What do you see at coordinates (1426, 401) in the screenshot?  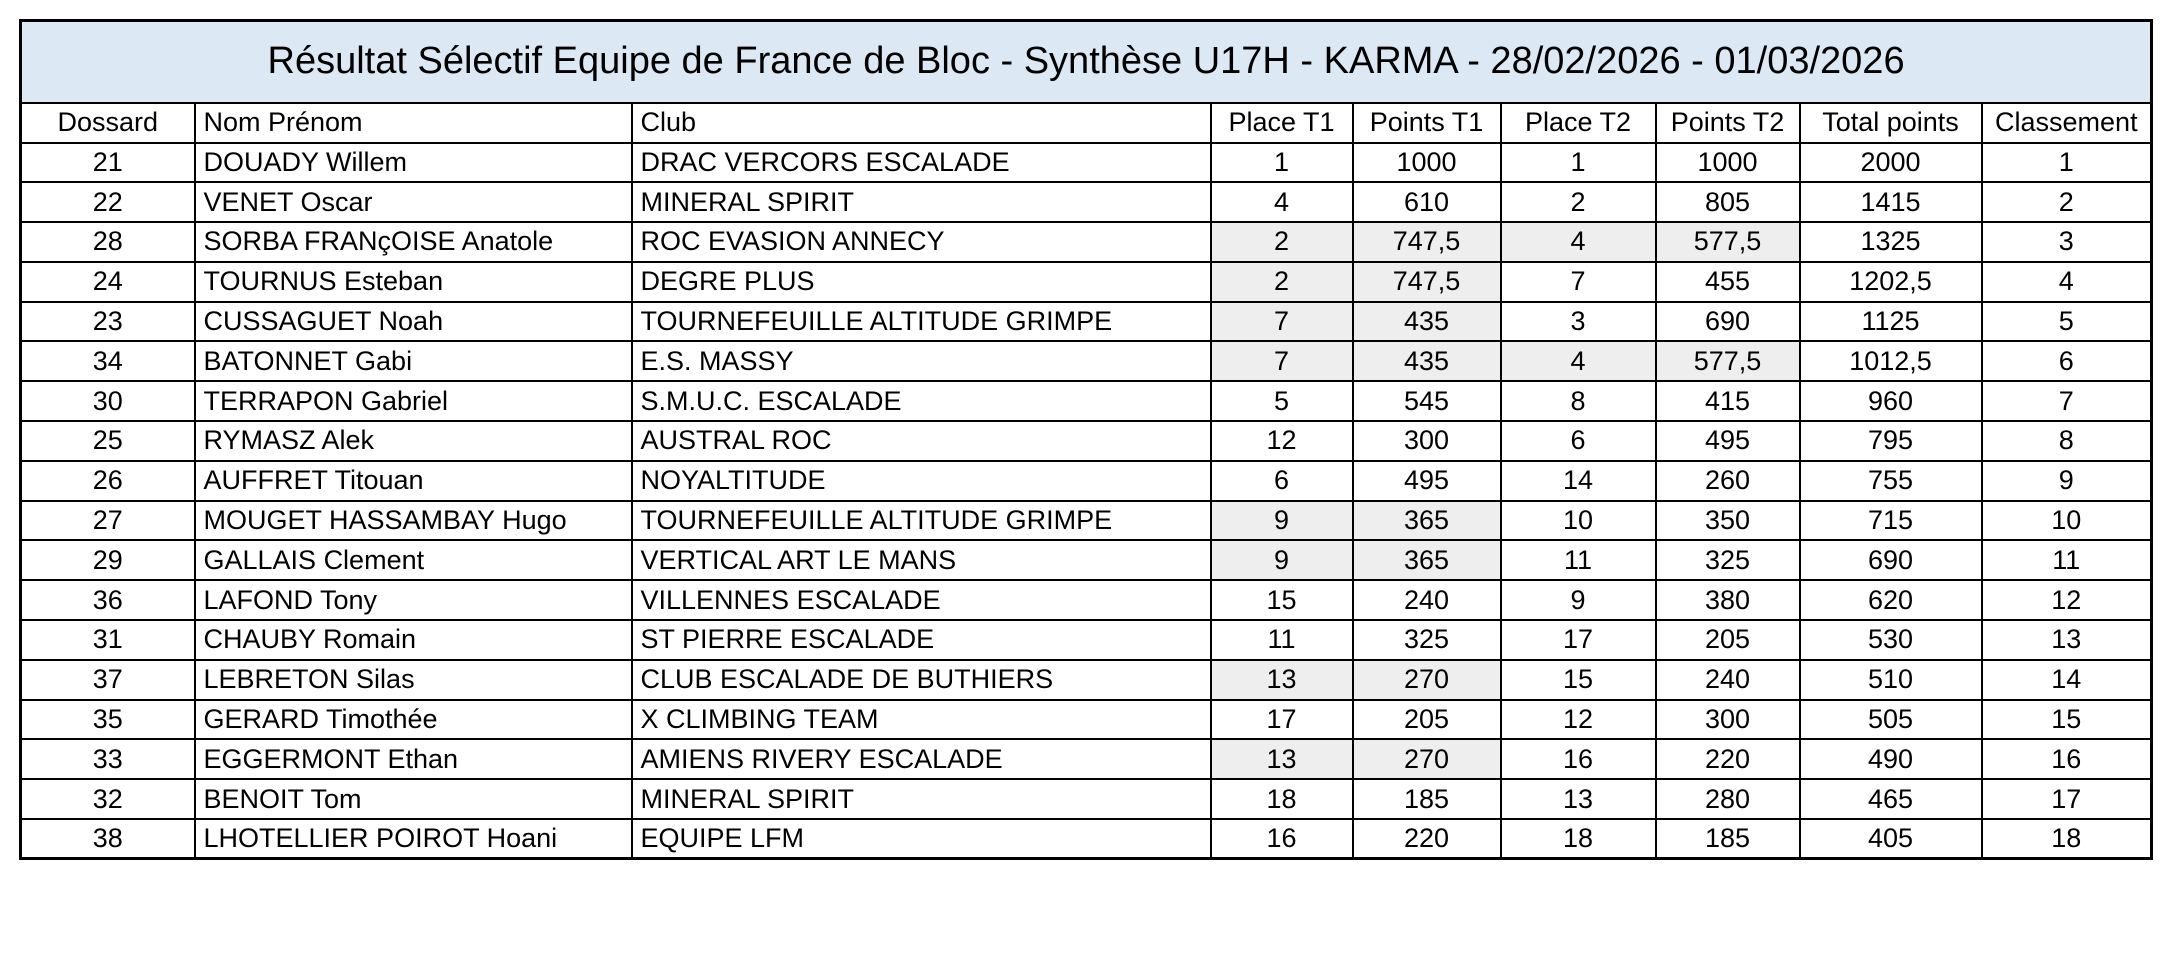 I see `cell-points_t1: 545` at bounding box center [1426, 401].